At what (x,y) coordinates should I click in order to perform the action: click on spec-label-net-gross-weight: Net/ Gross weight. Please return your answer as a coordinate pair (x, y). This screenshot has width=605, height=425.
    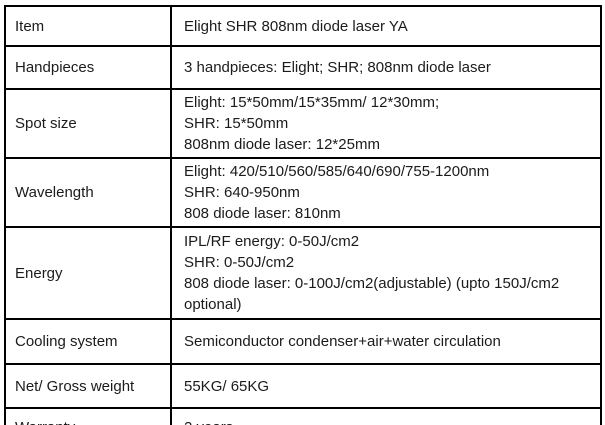
    Looking at the image, I should click on (88, 386).